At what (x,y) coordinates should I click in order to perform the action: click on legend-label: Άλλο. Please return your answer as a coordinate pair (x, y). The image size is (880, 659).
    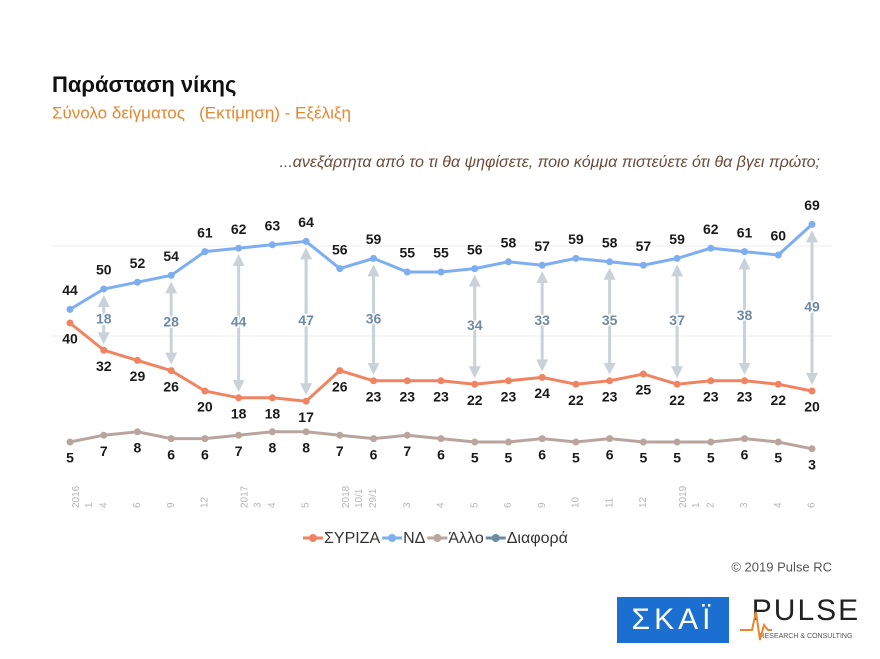
    Looking at the image, I should click on (465, 538).